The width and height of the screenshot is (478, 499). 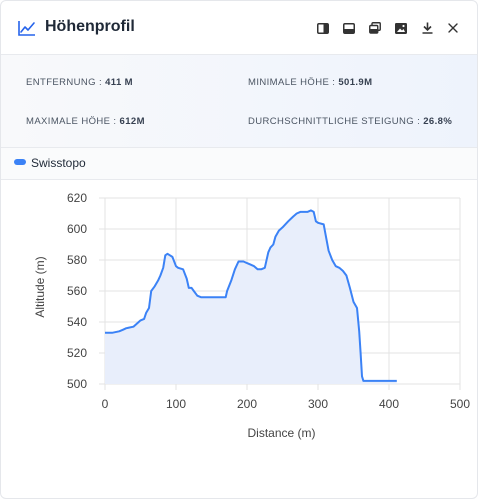 I want to click on avg-slope-stat: DURCHSCHNITTLICHE STEIGUNG : 26.8%, so click(x=350, y=121).